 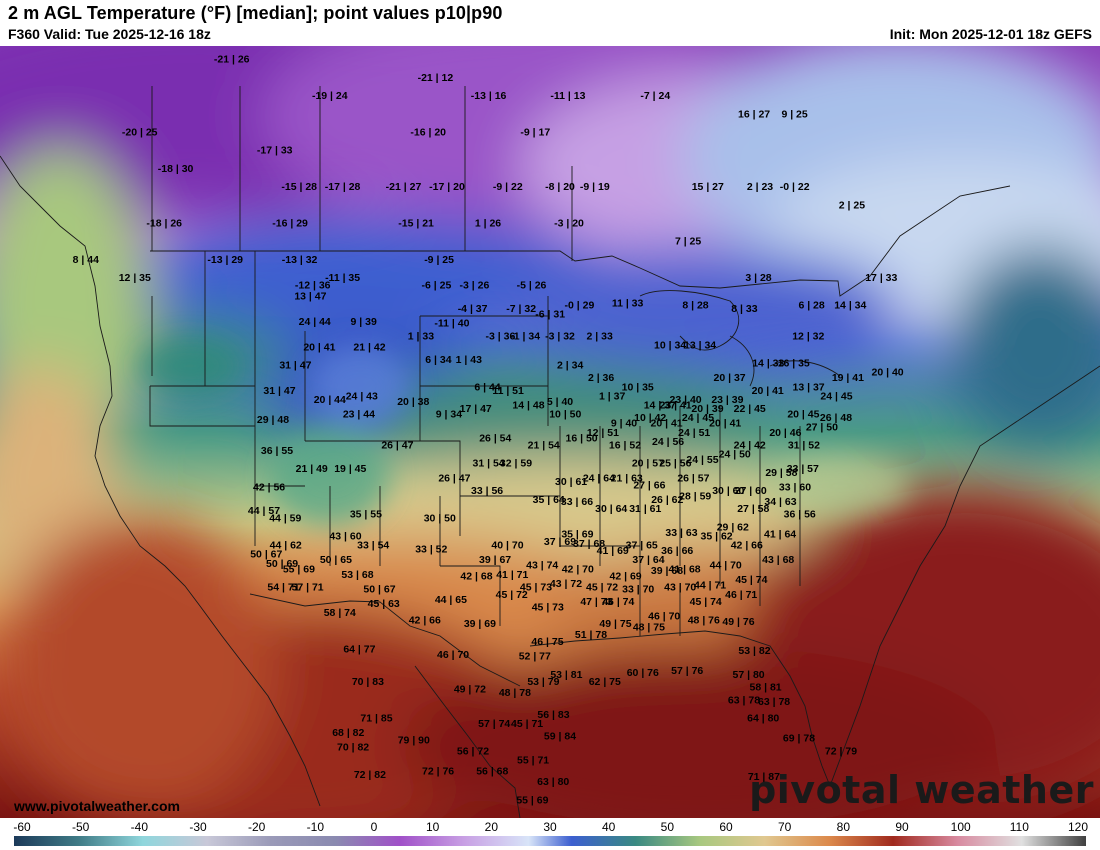 I want to click on legend-tick: 70, so click(x=784, y=827).